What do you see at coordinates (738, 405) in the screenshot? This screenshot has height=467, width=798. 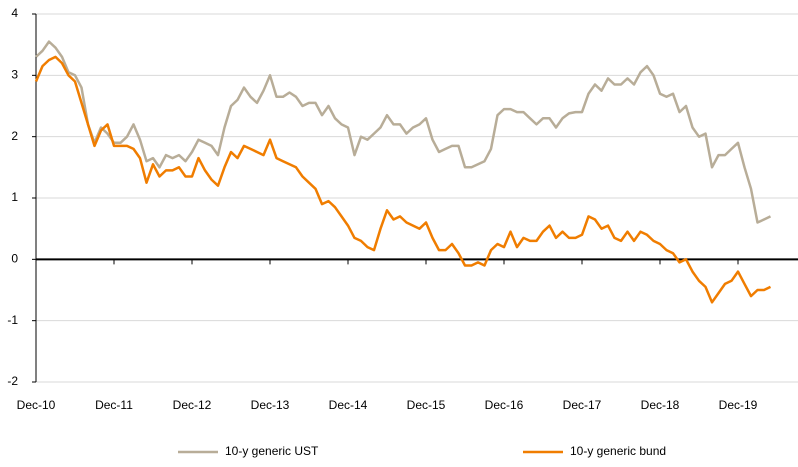 I see `x-tick-label: Dec-19` at bounding box center [738, 405].